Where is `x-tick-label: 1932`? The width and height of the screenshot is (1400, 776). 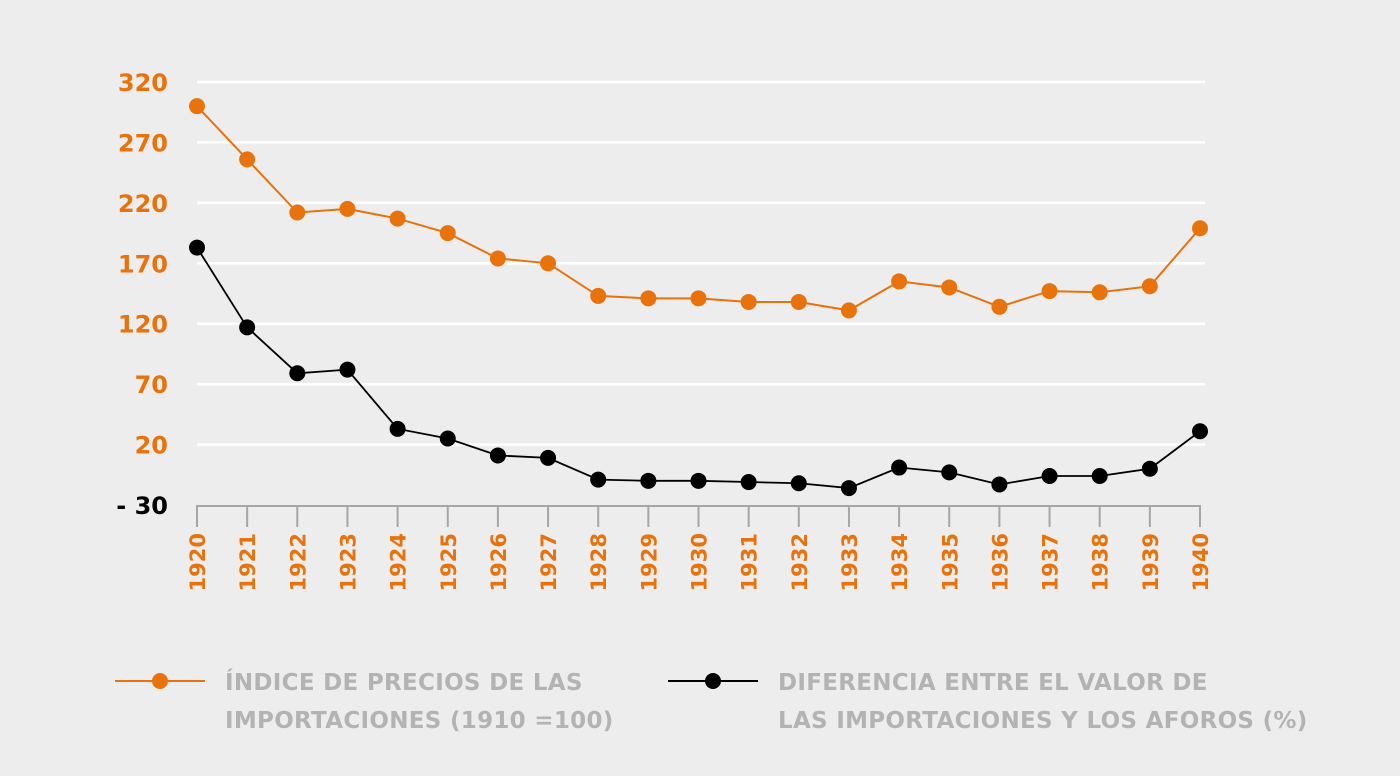
x-tick-label: 1932 is located at coordinates (800, 562).